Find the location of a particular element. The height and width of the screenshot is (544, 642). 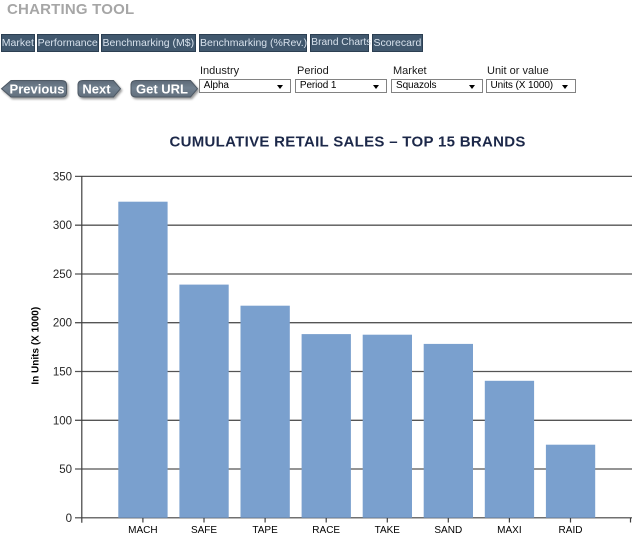

svg-text: TAPE is located at coordinates (265, 530).